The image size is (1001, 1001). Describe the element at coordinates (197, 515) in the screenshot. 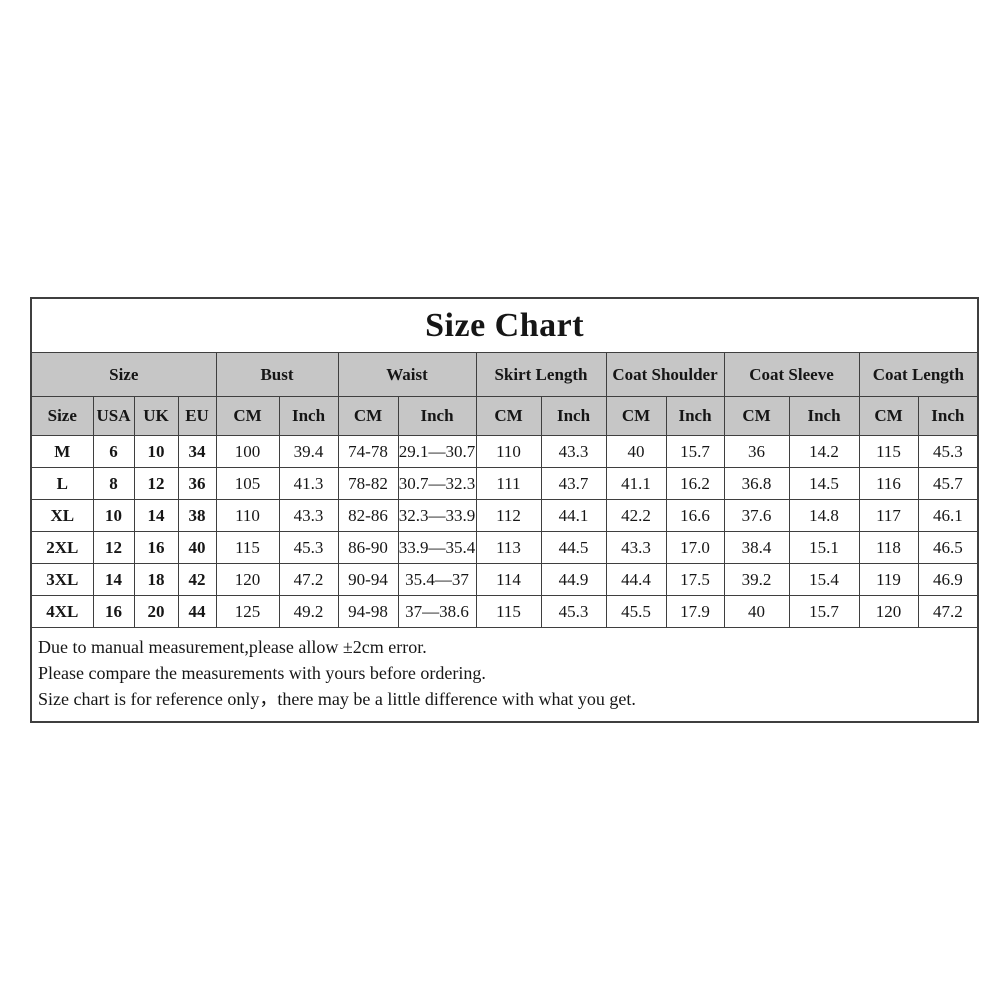

I see `table-cell: 38` at that location.